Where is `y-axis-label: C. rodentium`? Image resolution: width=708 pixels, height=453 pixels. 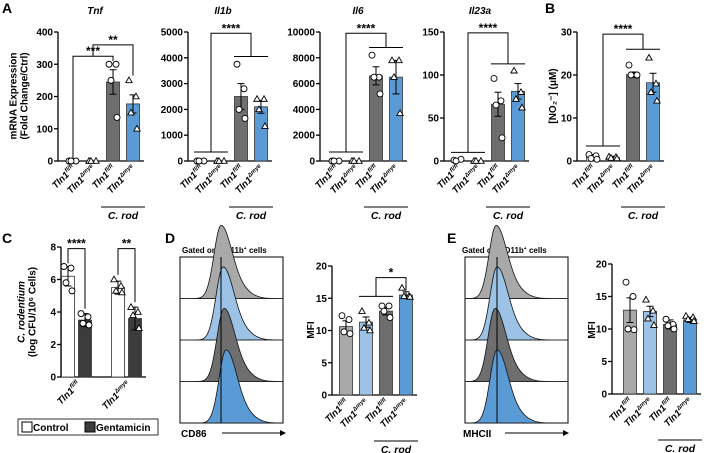 y-axis-label: C. rodentium is located at coordinates (22, 312).